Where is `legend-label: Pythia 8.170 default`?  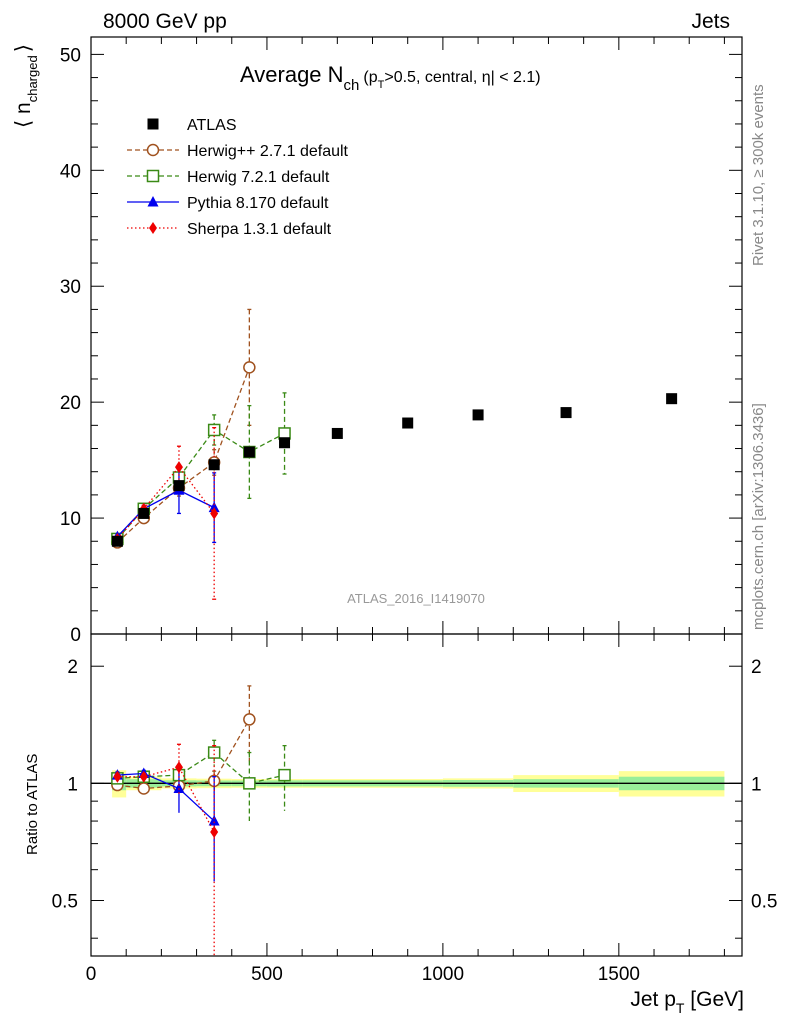
legend-label: Pythia 8.170 default is located at coordinates (258, 203).